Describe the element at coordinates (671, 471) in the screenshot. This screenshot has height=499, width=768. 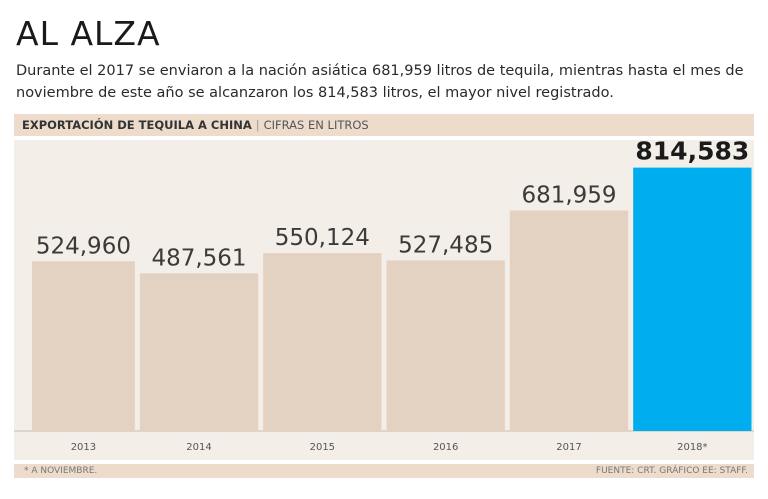
I see `source-credit: FUENTE: CRT. GRÁFICO EE: STAFF.` at that location.